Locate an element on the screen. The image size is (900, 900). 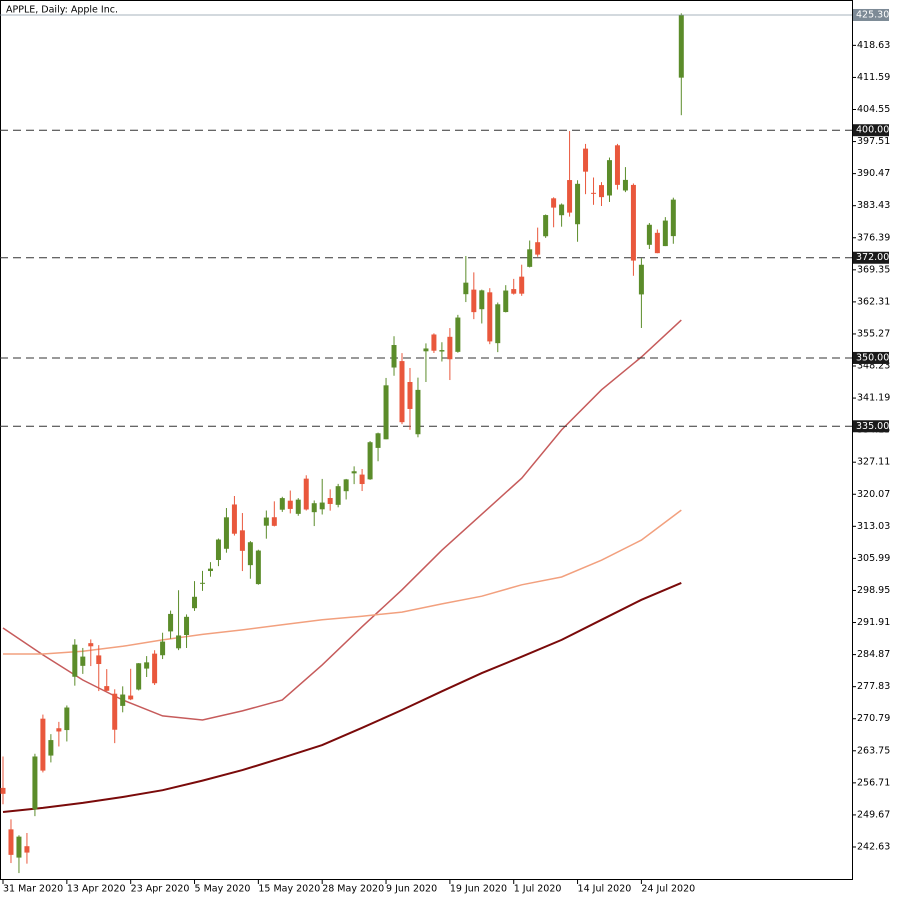
x-tick-label: 24 Jul 2020 is located at coordinates (668, 889).